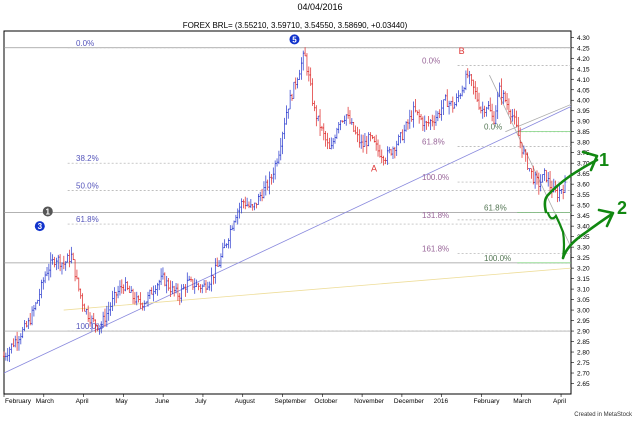  I want to click on chart-date: 04/04/2016, so click(320, 7).